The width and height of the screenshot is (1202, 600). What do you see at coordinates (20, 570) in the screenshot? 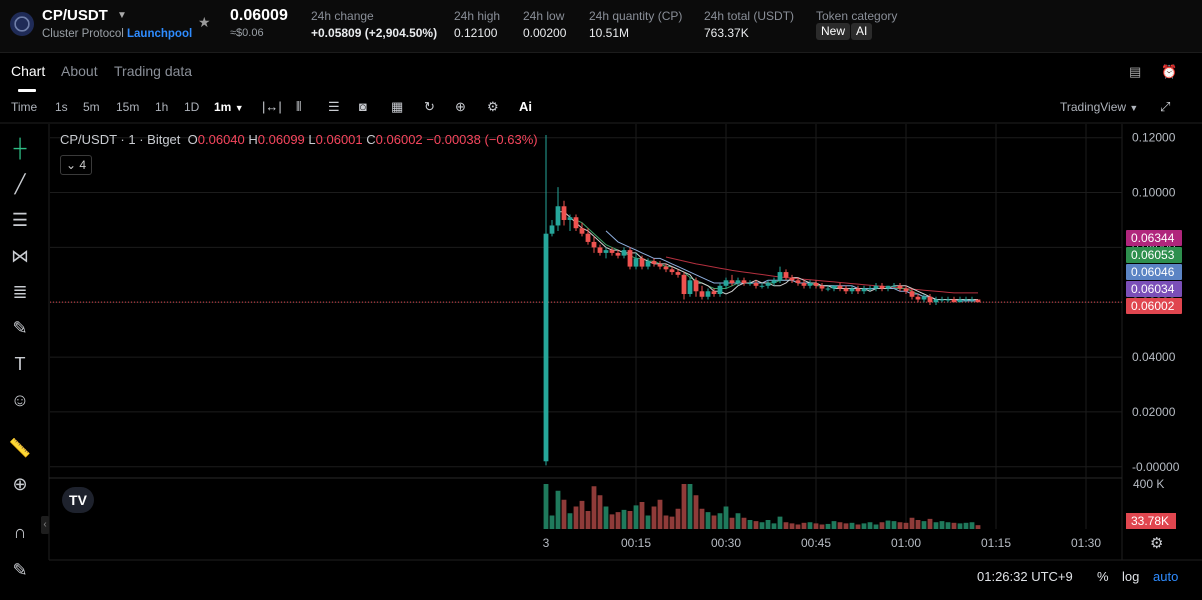
I see `lock-drawing-icon: ✎` at bounding box center [20, 570].